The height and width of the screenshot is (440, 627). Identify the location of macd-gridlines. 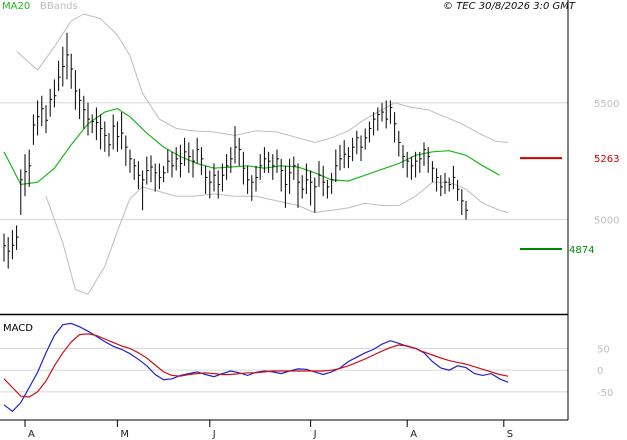
(284, 370).